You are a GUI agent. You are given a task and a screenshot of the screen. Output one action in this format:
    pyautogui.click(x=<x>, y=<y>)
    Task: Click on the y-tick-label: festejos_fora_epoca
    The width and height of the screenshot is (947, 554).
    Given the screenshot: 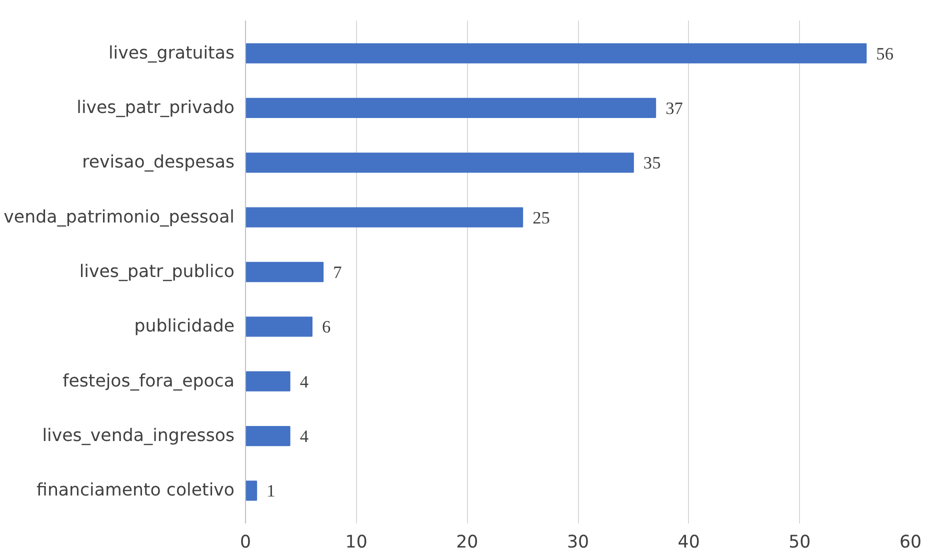 What is the action you would take?
    pyautogui.click(x=148, y=381)
    